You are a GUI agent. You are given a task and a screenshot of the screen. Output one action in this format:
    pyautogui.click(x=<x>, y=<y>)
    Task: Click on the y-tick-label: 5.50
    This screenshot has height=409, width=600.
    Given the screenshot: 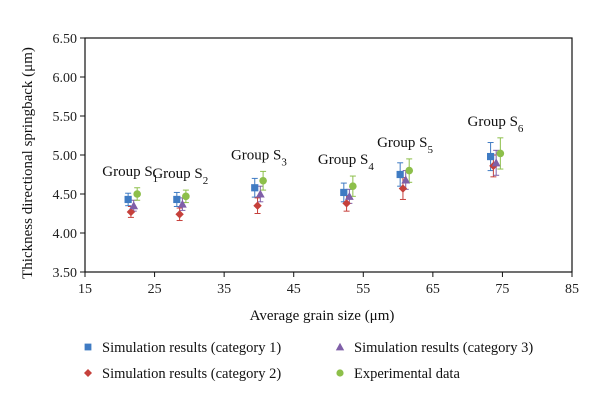 What is the action you would take?
    pyautogui.click(x=65, y=117)
    